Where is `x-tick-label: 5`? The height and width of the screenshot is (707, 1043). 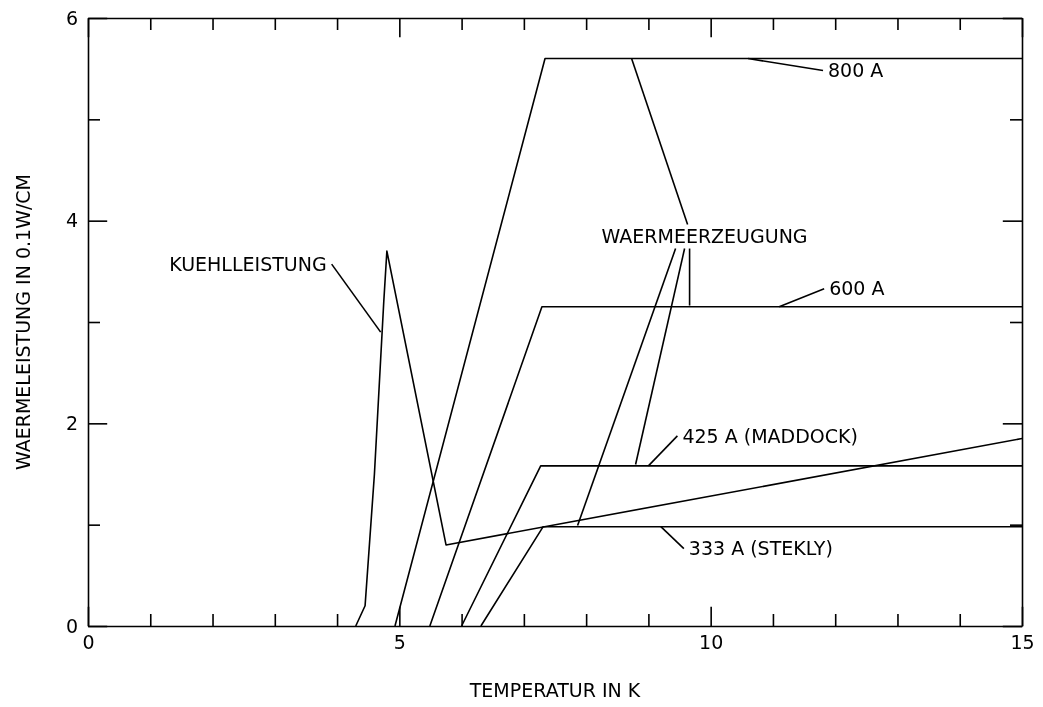
x-tick-label: 5 is located at coordinates (399, 642).